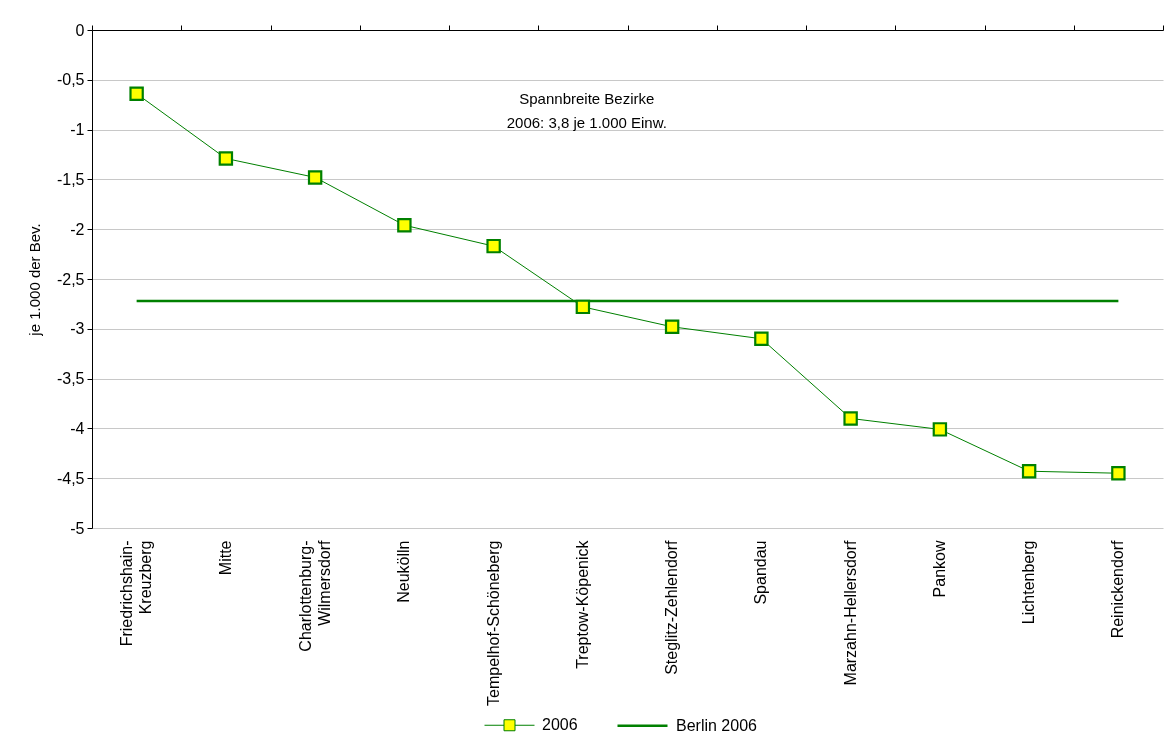 This screenshot has height=747, width=1169. I want to click on x-tick-label: Lichtenberg, so click(1029, 582).